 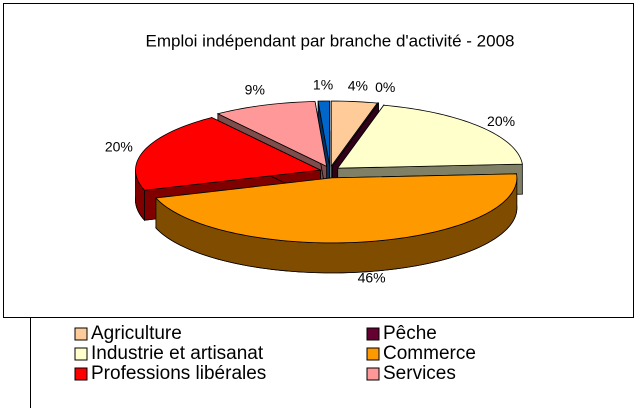 What do you see at coordinates (177, 353) in the screenshot?
I see `legend-label: Industrie et artisanat` at bounding box center [177, 353].